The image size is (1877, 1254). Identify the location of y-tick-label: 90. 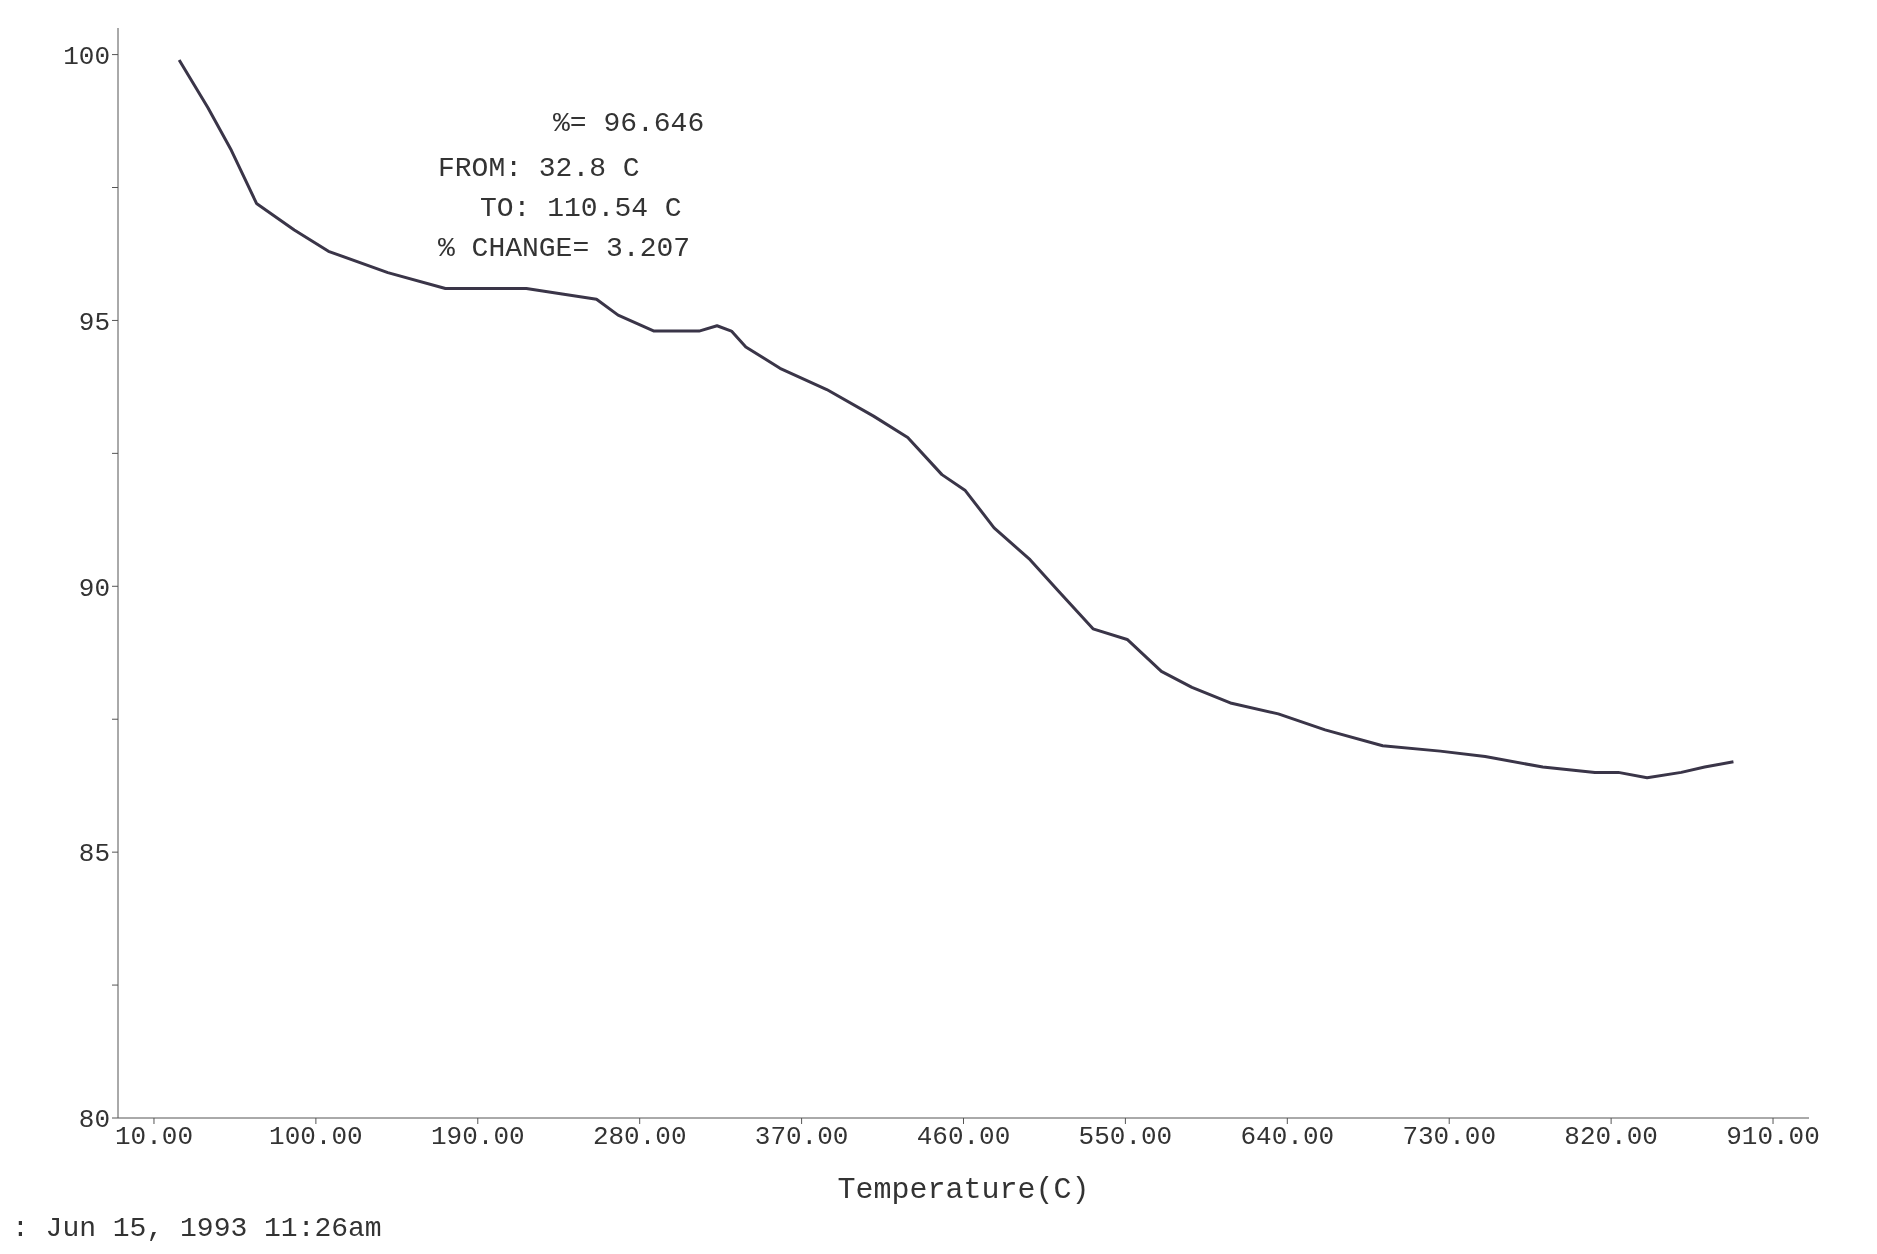
(94, 588).